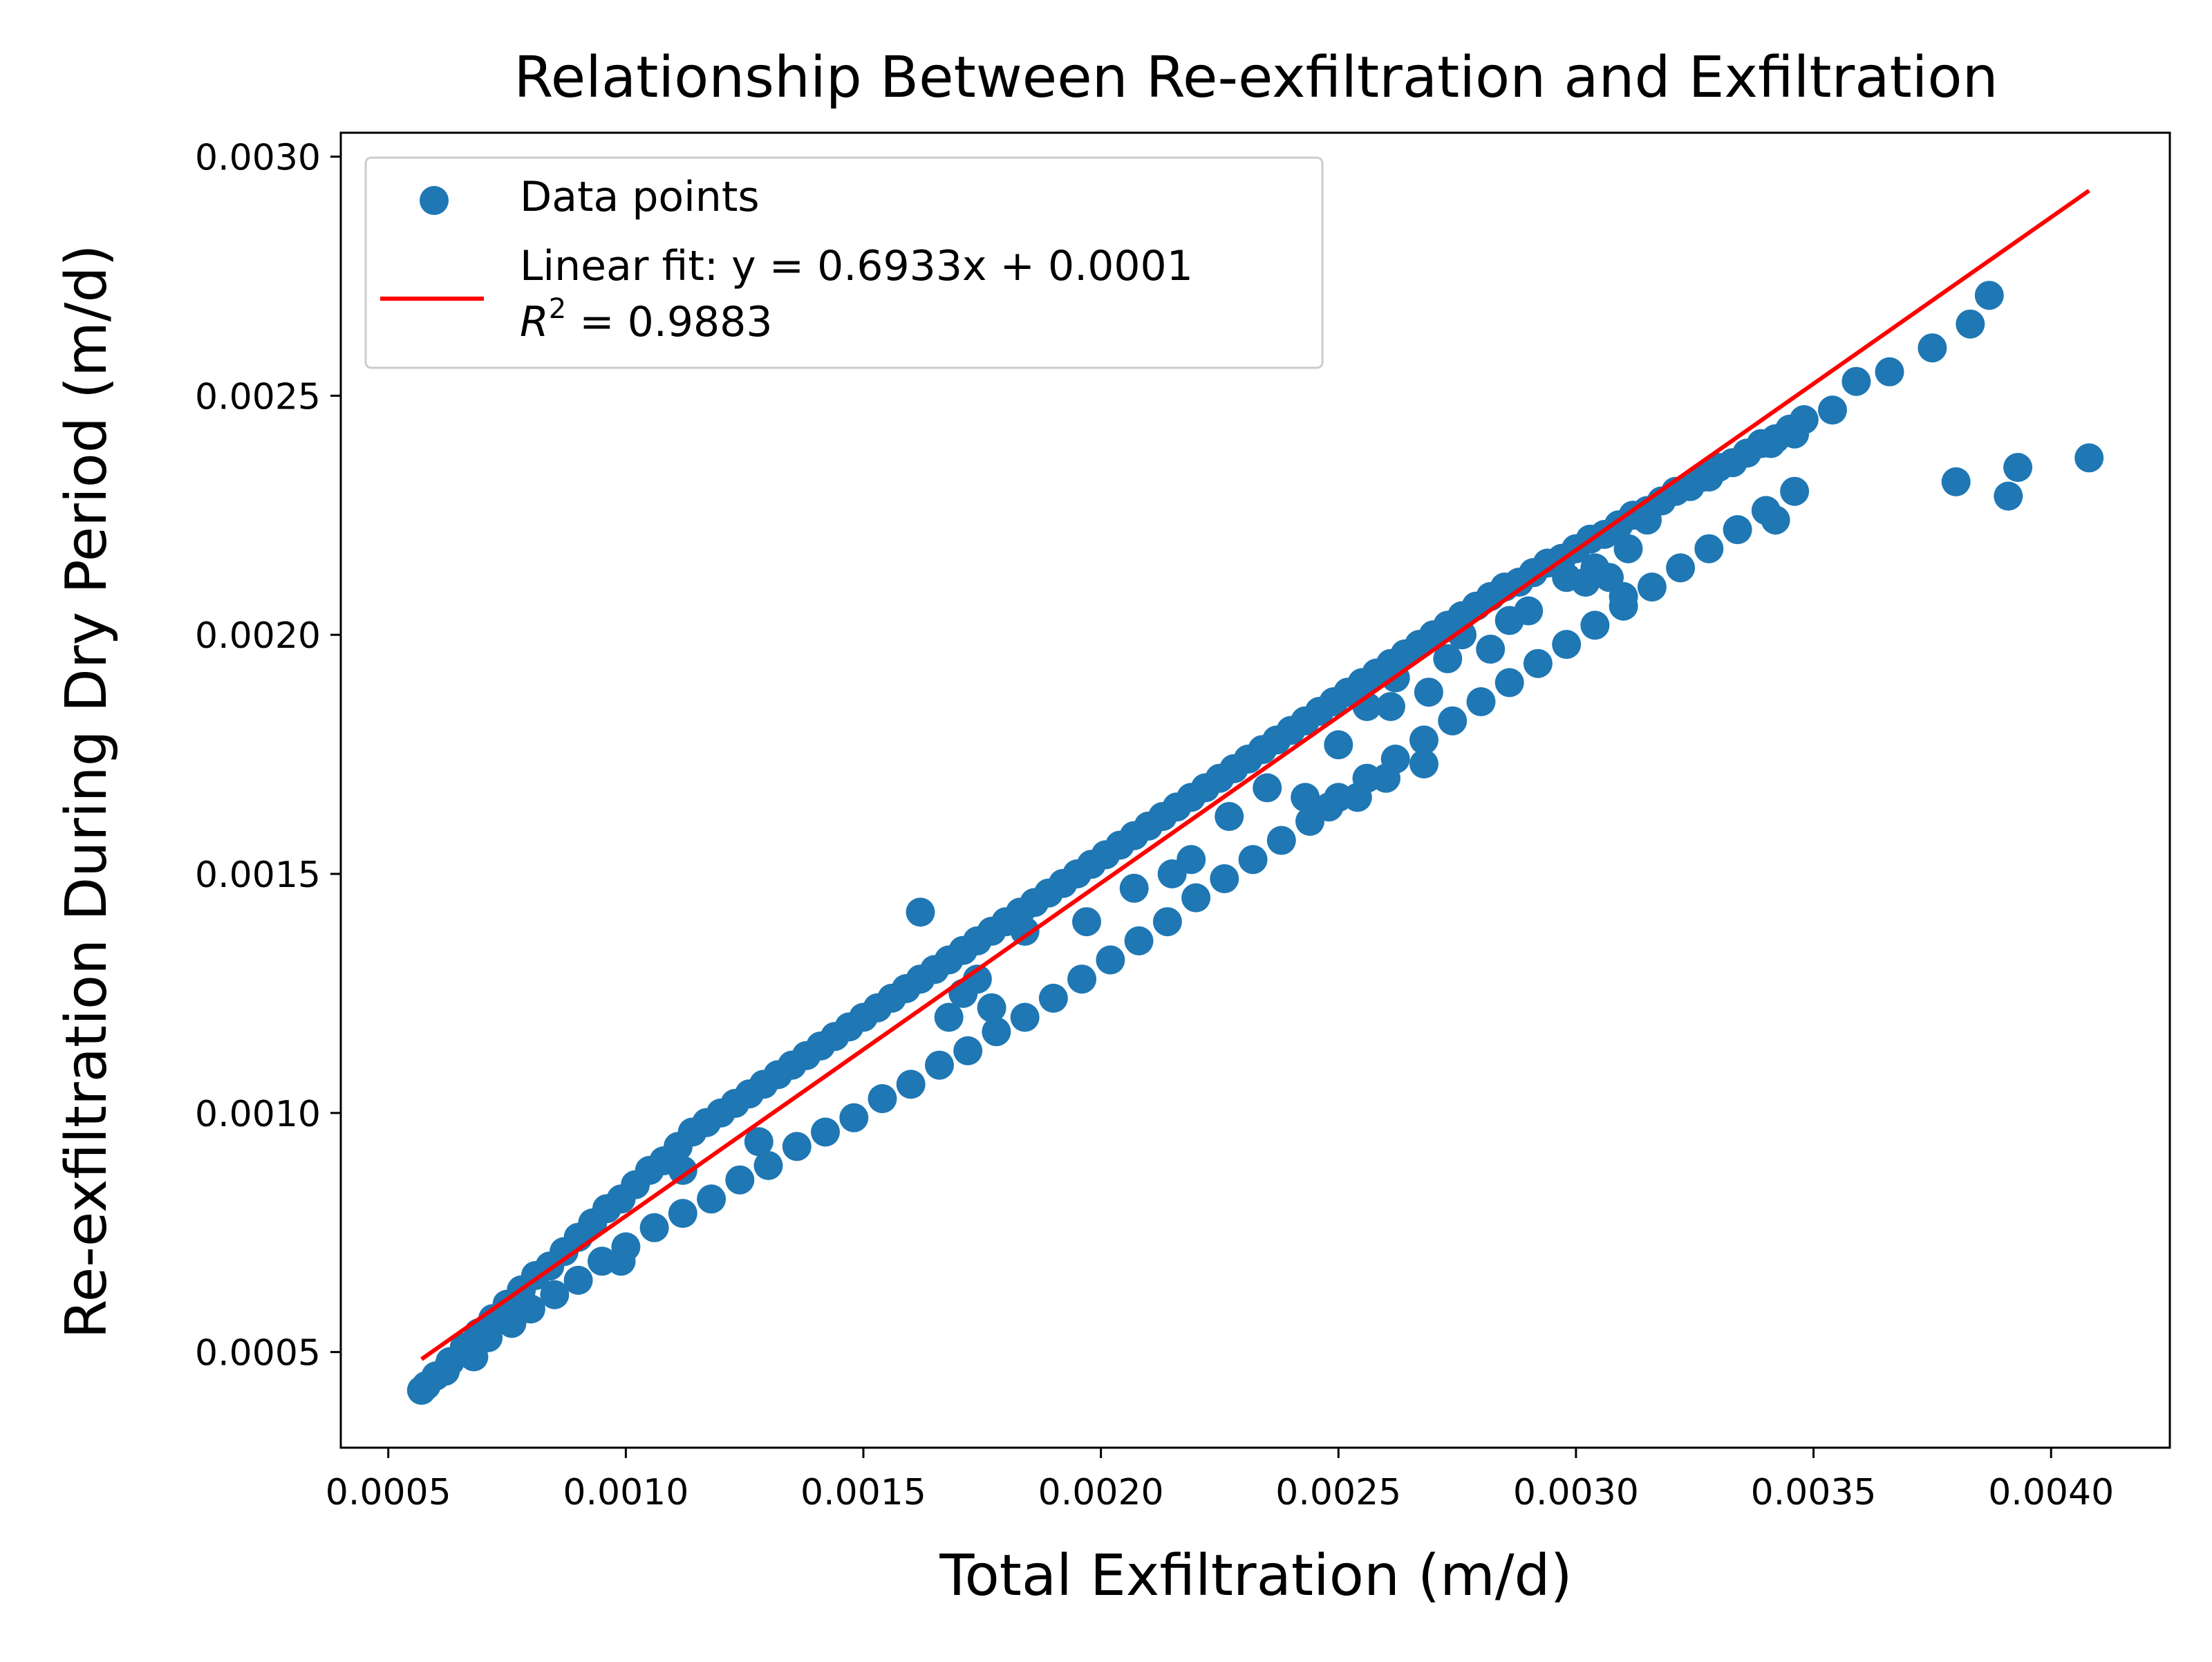 This screenshot has width=2212, height=1662. I want to click on y-axis-label: Re-exfiltration During Dry Period (m/d), so click(87, 792).